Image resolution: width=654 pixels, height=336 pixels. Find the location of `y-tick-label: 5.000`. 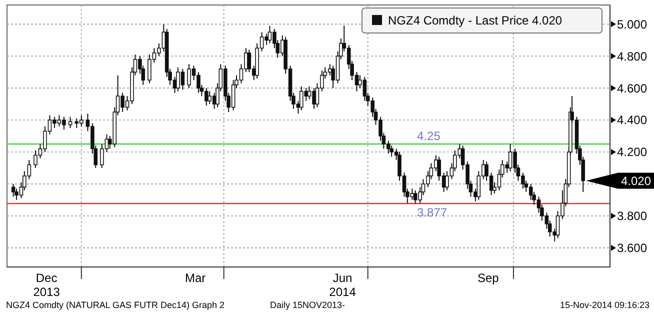

y-tick-label: 5.000 is located at coordinates (632, 24).